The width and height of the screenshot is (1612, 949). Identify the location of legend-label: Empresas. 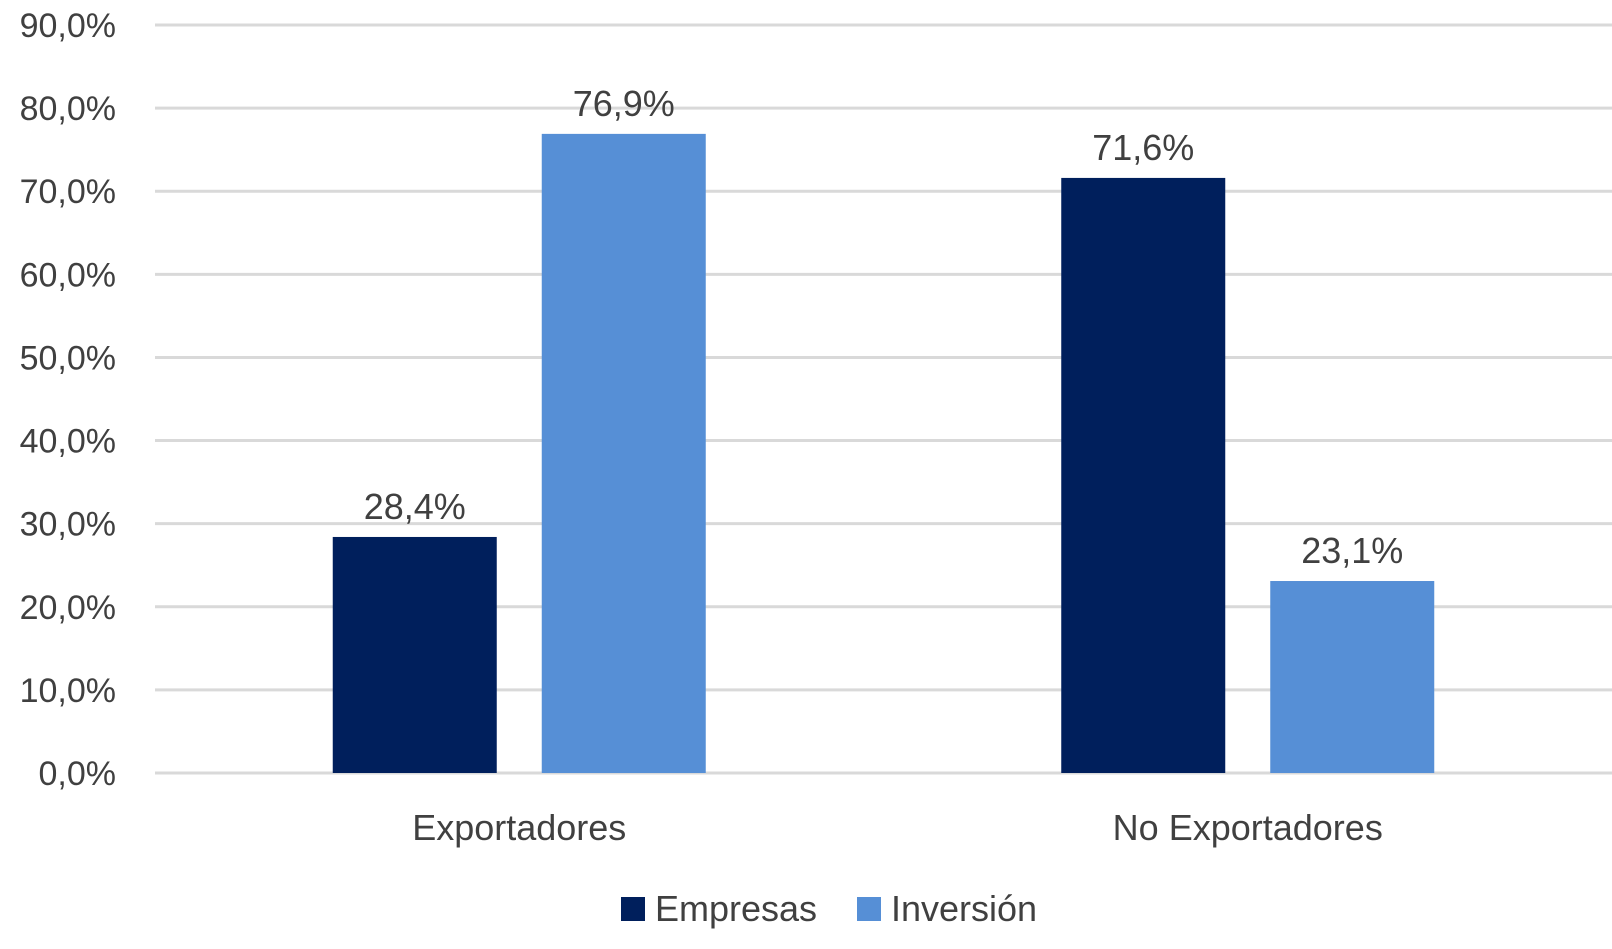
(736, 908).